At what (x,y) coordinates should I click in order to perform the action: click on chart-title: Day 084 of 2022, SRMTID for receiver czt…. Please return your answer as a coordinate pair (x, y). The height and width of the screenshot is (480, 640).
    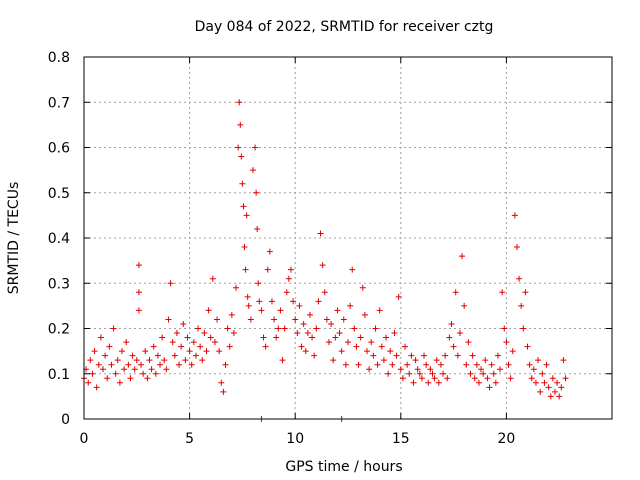
    Looking at the image, I should click on (344, 27).